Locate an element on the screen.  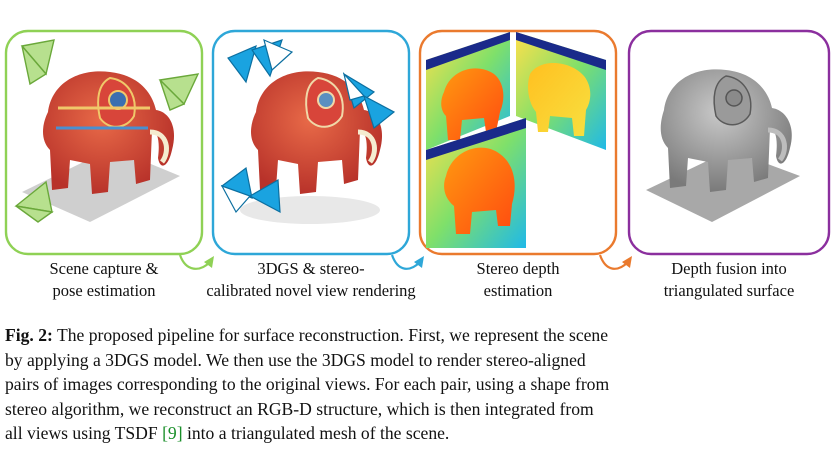
stage-3-panel is located at coordinates (518, 142).